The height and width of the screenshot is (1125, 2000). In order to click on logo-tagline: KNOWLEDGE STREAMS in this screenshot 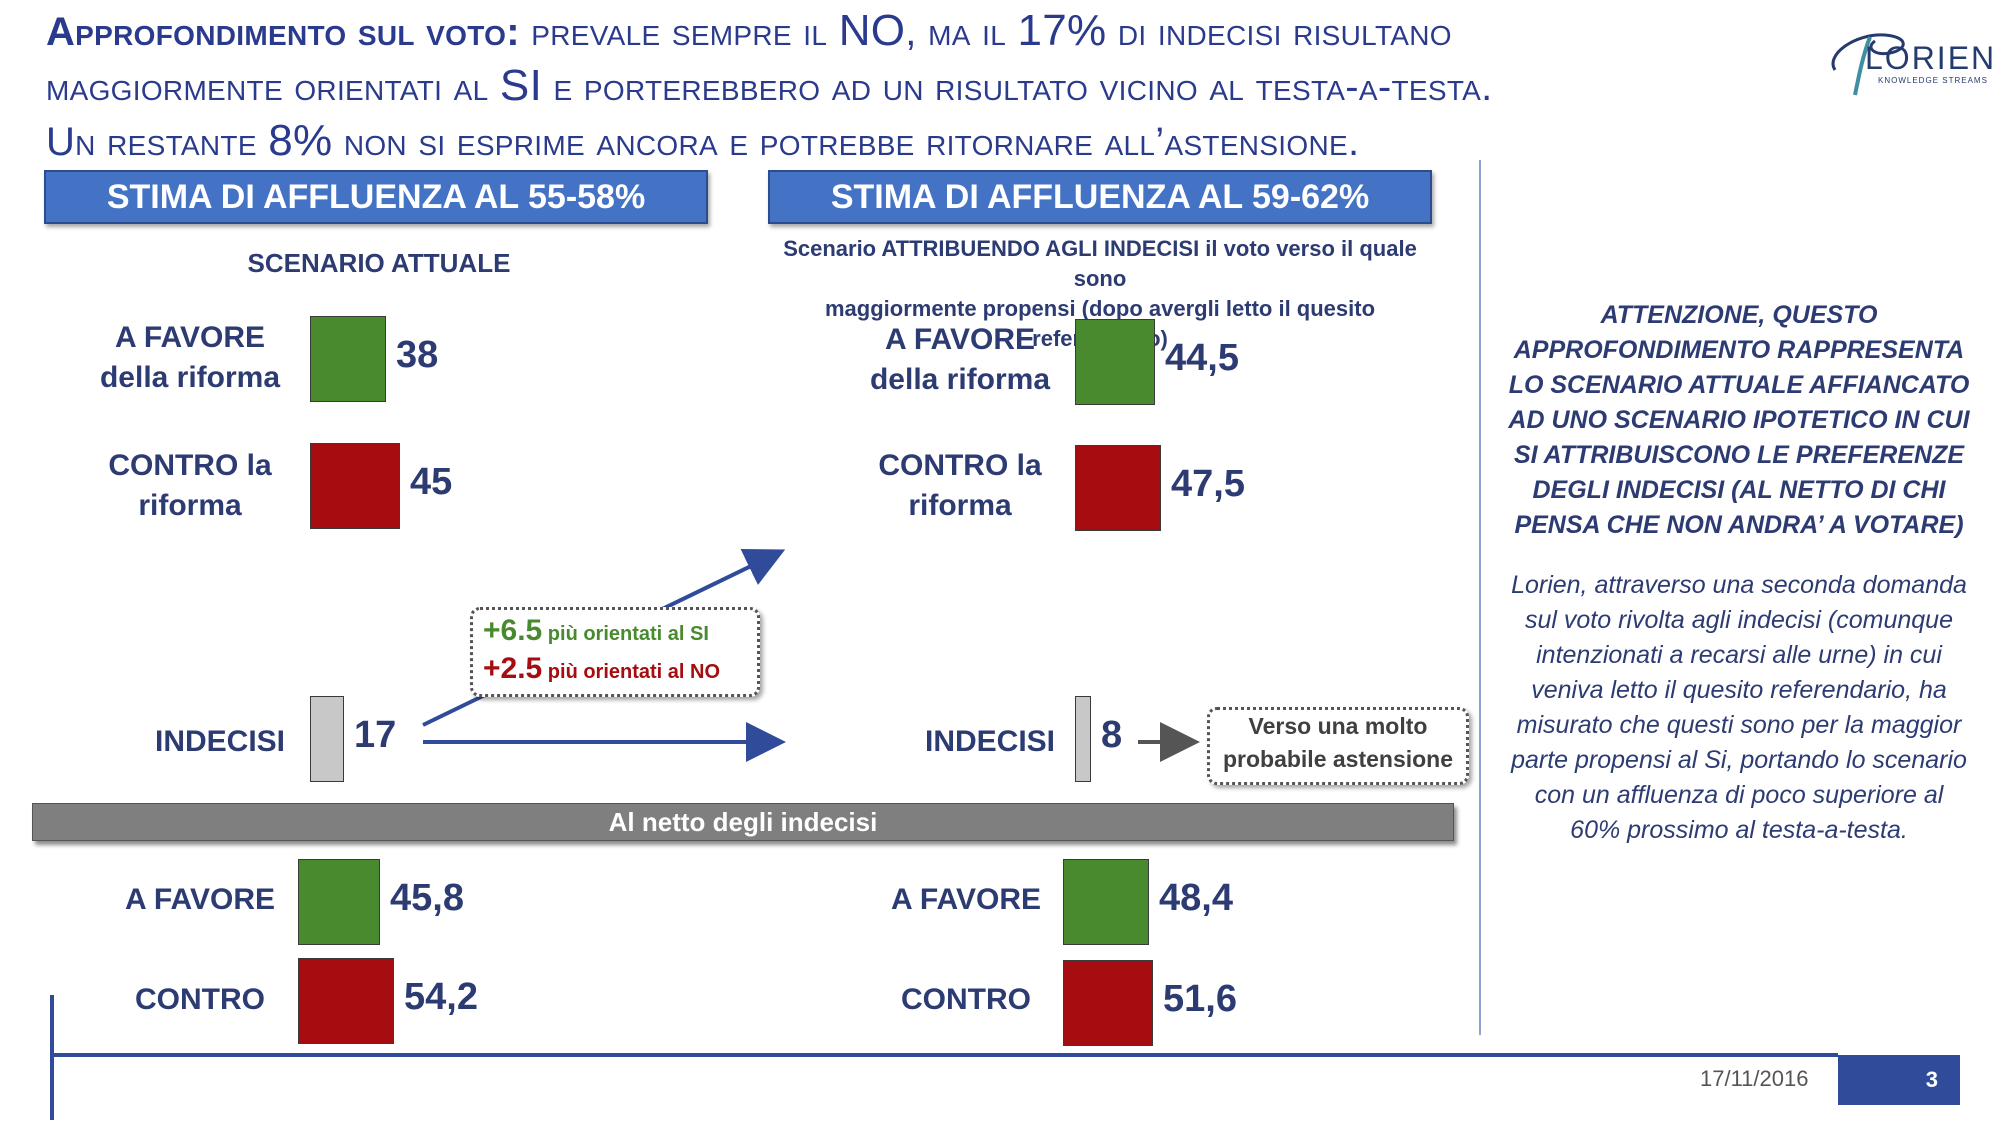, I will do `click(1933, 80)`.